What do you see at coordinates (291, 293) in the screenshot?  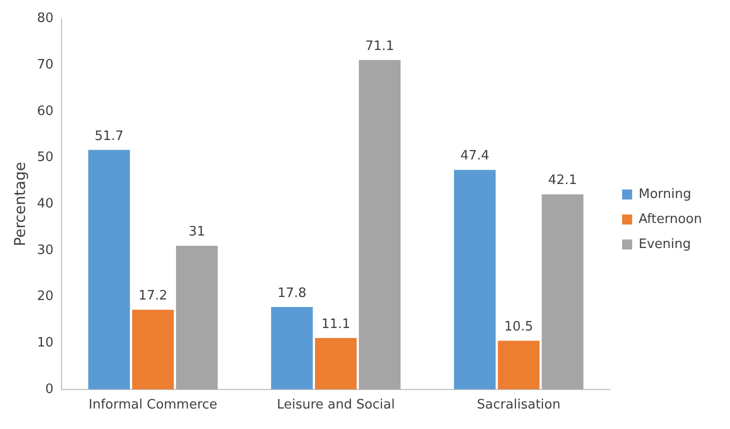 I see `data-label: 17.8` at bounding box center [291, 293].